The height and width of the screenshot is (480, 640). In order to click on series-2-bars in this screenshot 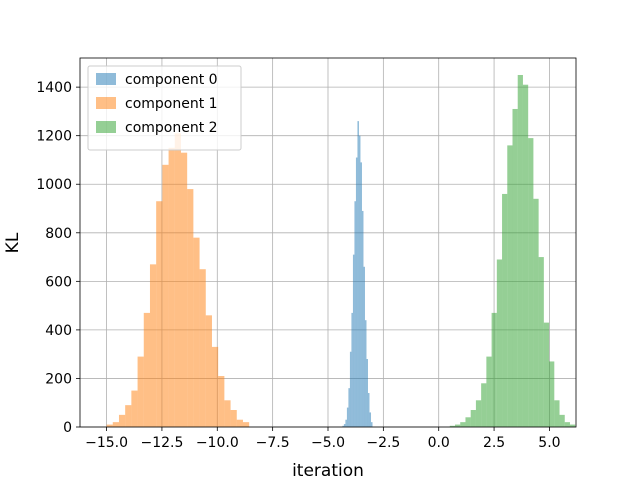, I will do `click(512, 251)`.